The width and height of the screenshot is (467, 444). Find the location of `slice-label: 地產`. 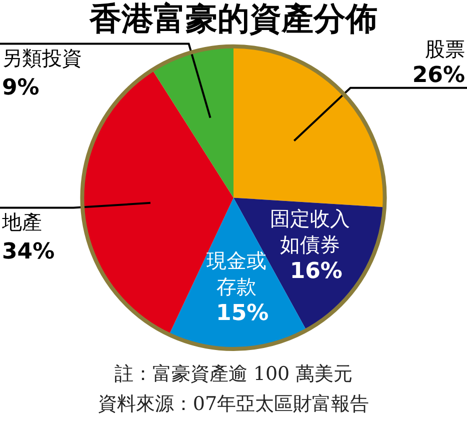

slice-label: 地產 is located at coordinates (21, 222).